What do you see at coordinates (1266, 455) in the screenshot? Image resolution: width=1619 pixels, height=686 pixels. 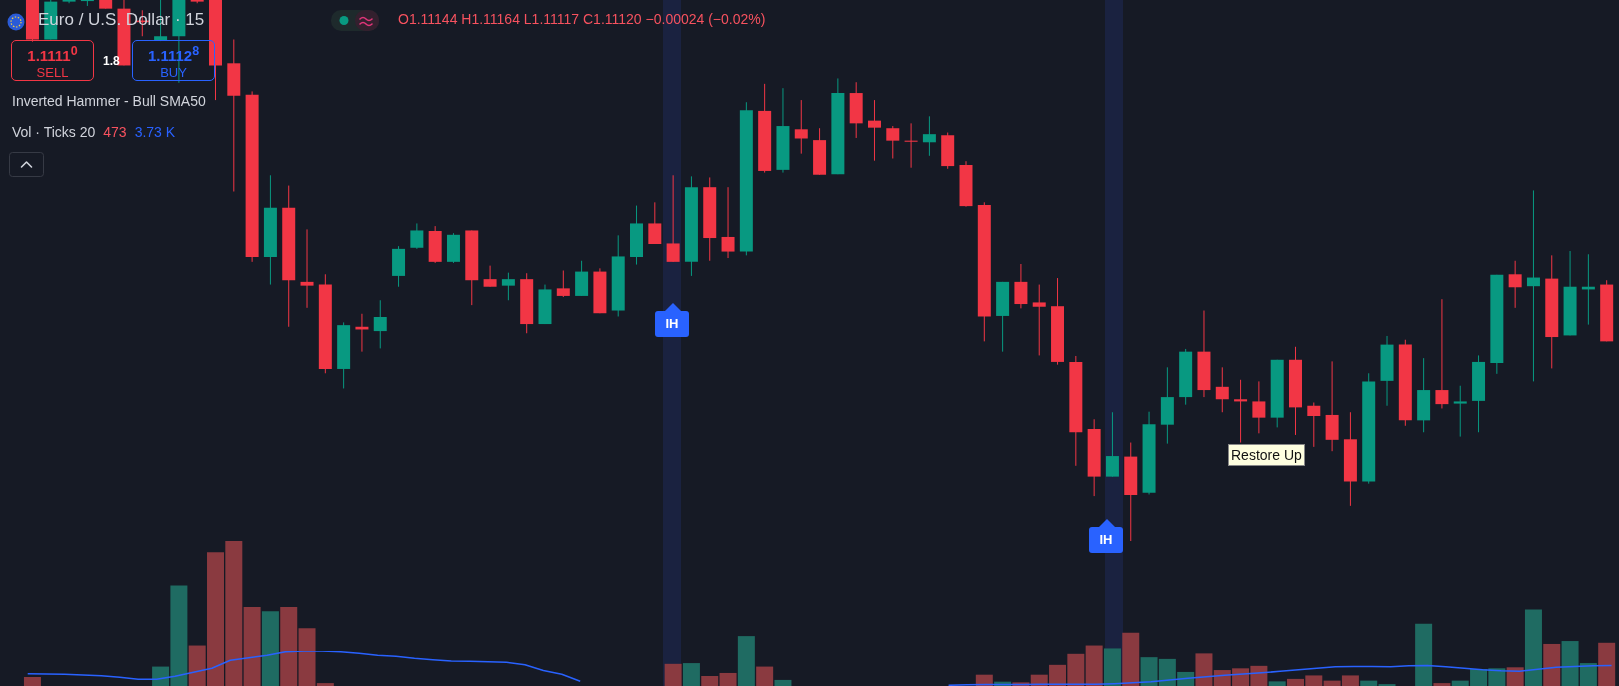 I see `annotation: Restore Up` at bounding box center [1266, 455].